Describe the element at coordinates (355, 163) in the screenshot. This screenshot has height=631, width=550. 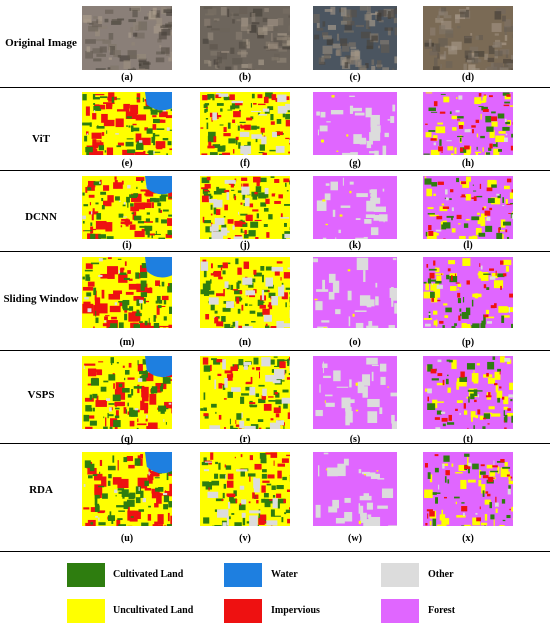
I see `subfigure-caption: (g)` at that location.